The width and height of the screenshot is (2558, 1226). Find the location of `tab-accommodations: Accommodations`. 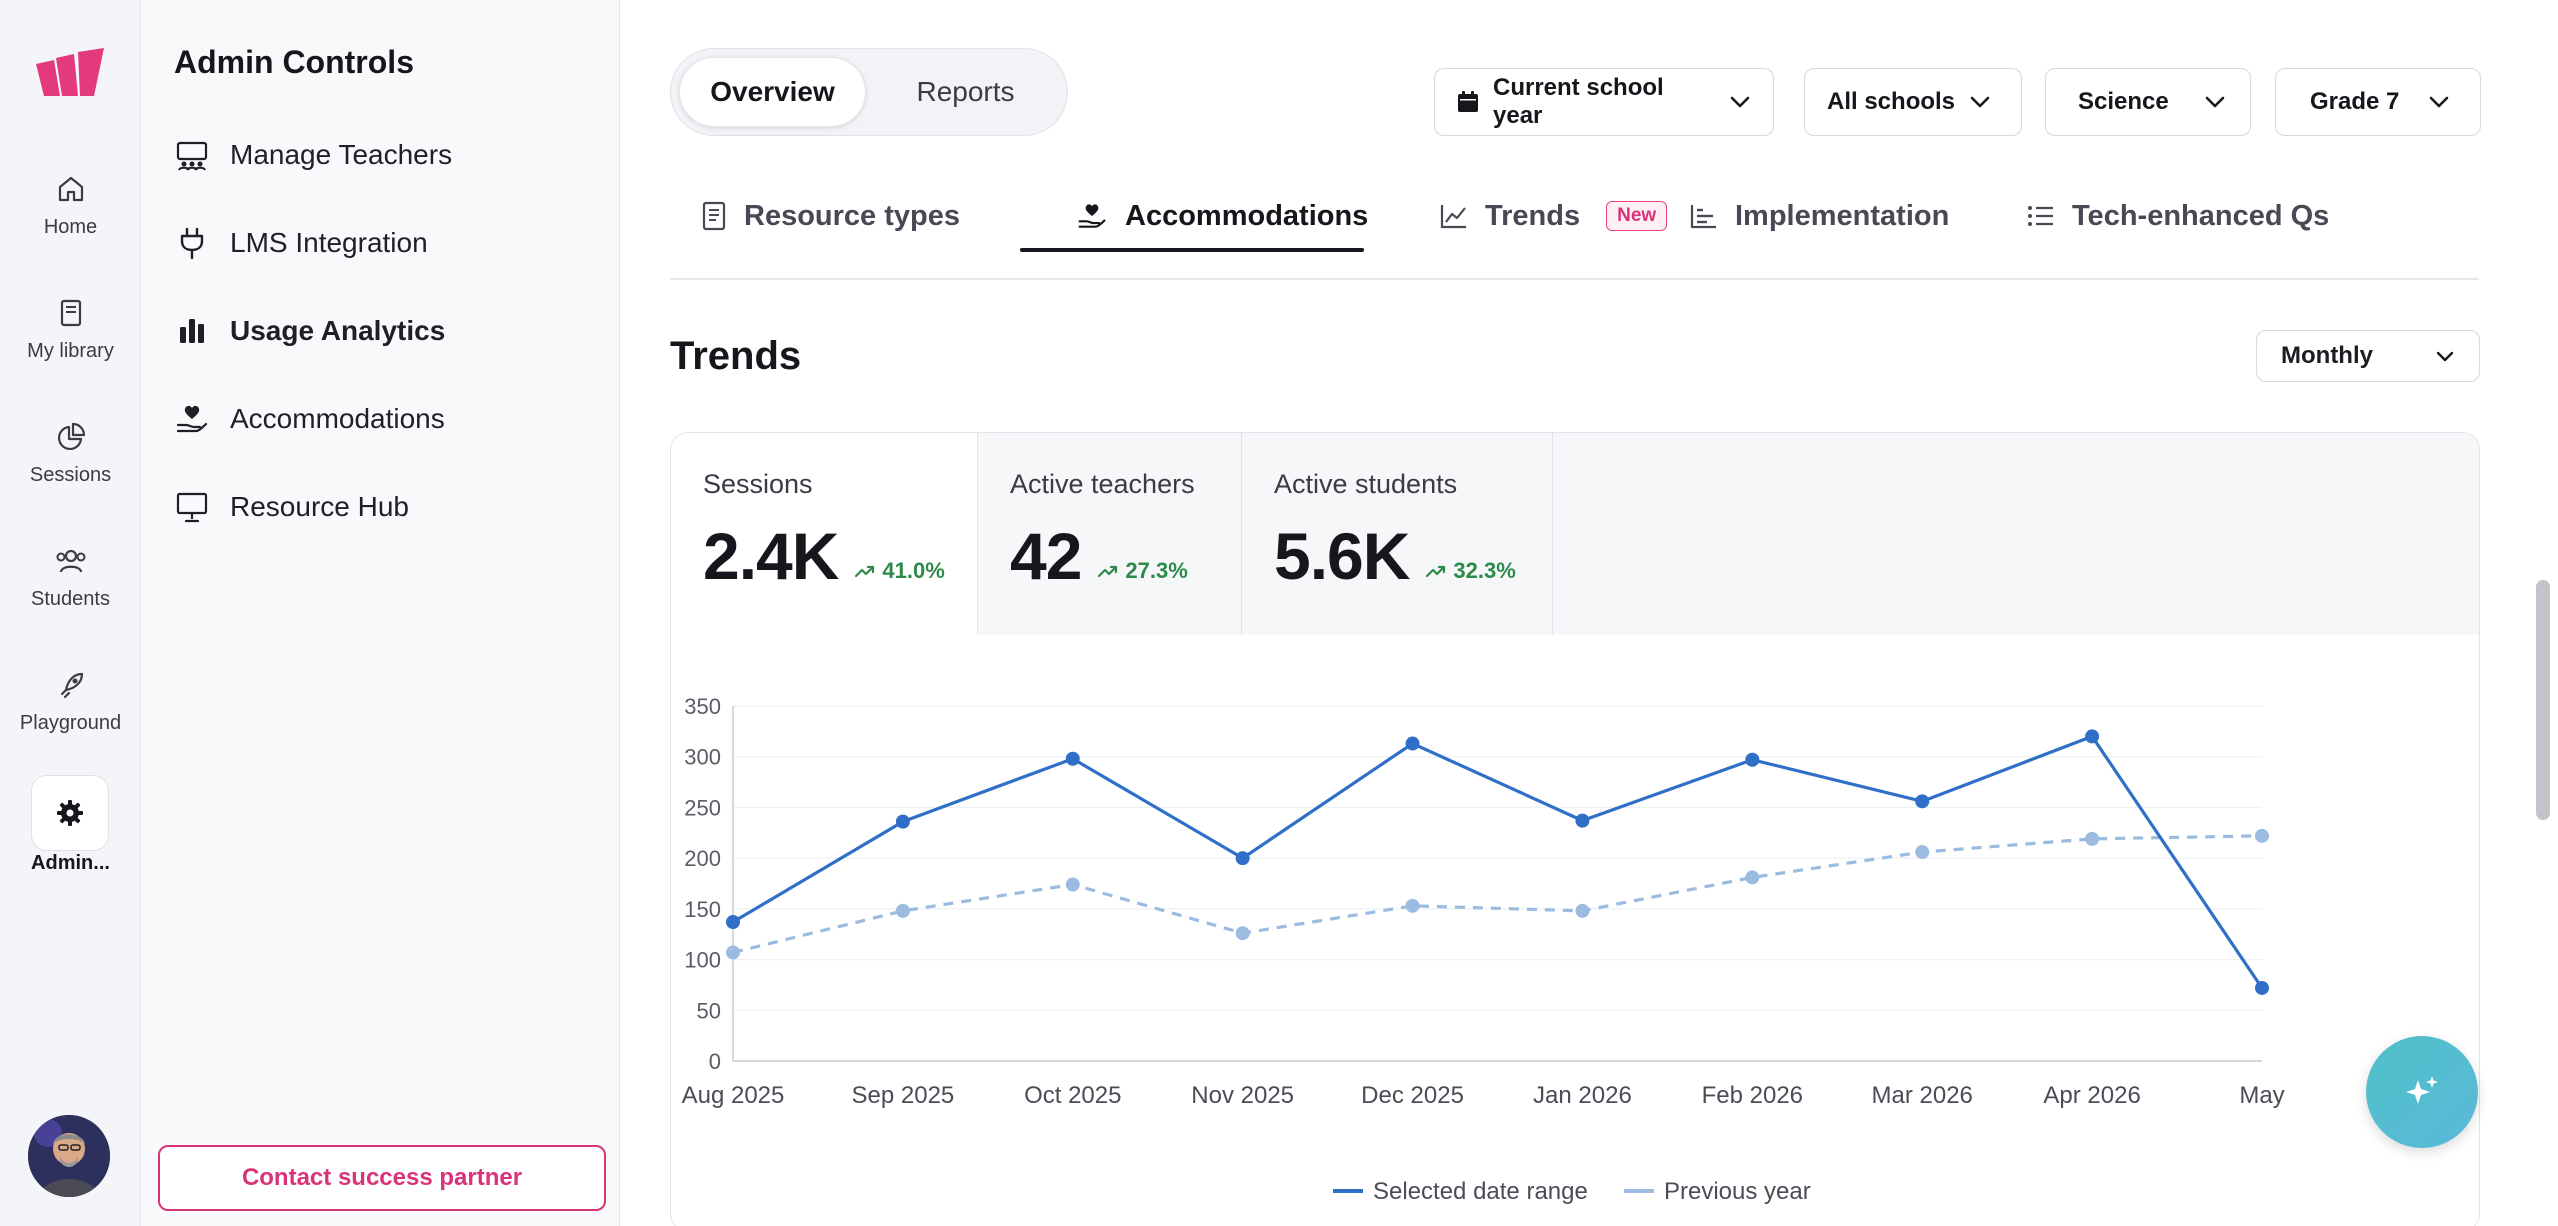

tab-accommodations: Accommodations is located at coordinates (1221, 216).